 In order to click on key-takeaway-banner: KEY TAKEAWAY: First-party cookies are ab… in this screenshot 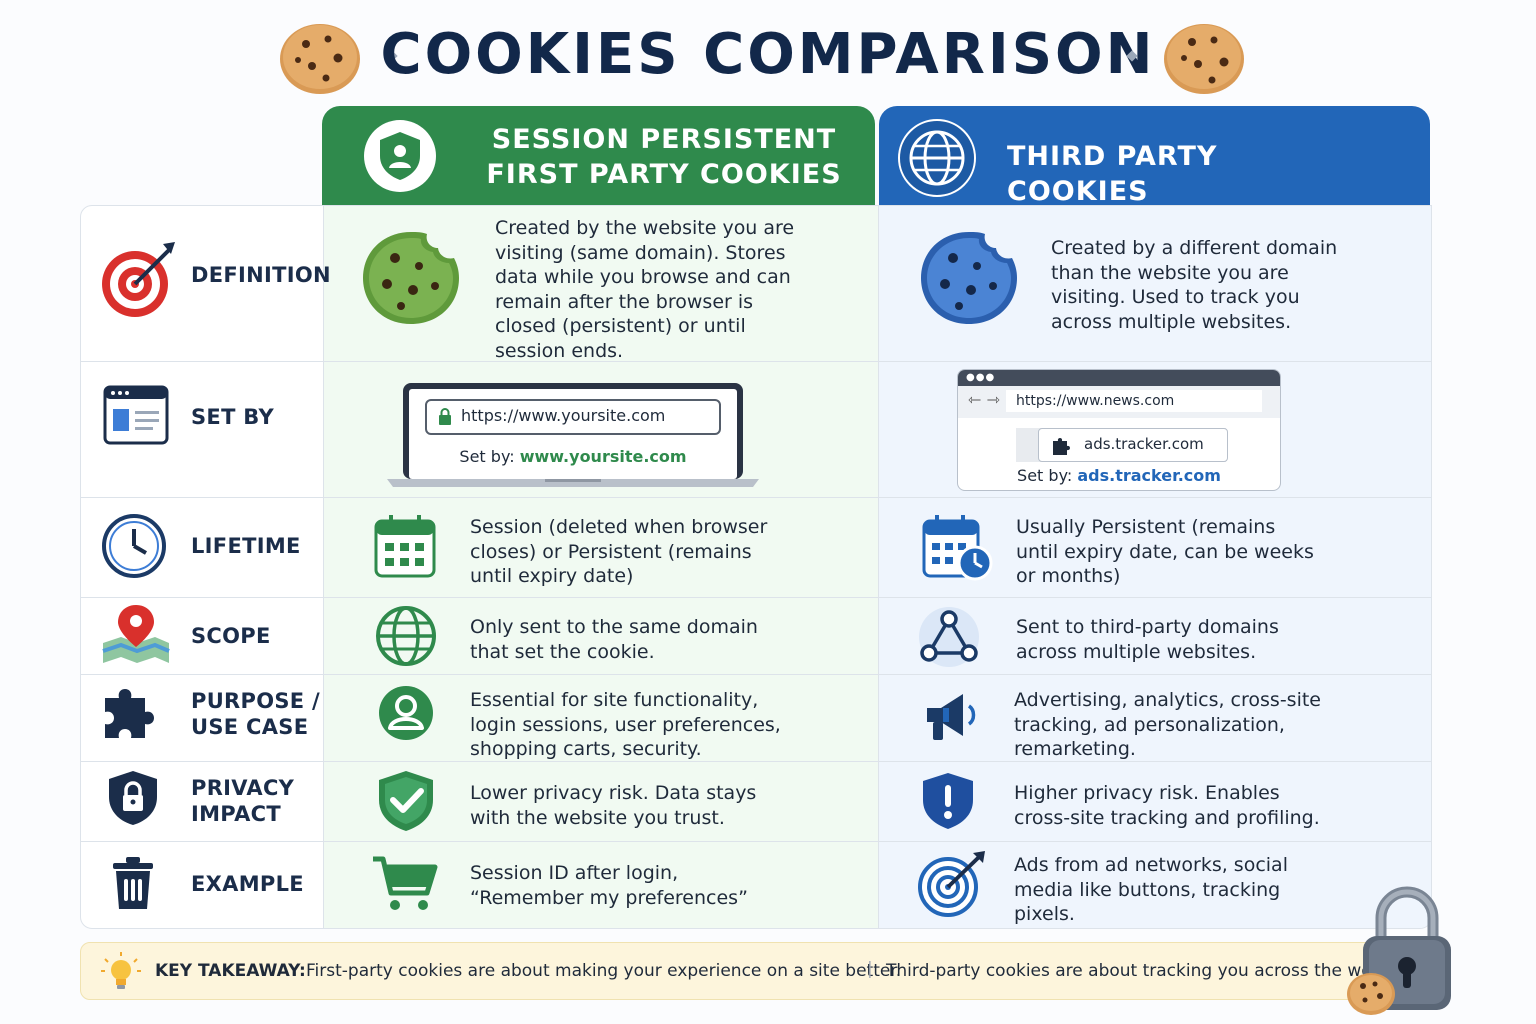, I will do `click(756, 971)`.